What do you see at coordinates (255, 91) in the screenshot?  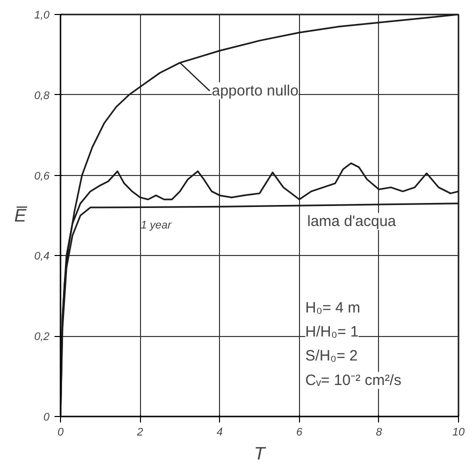 I see `series-label: apporto nullo` at bounding box center [255, 91].